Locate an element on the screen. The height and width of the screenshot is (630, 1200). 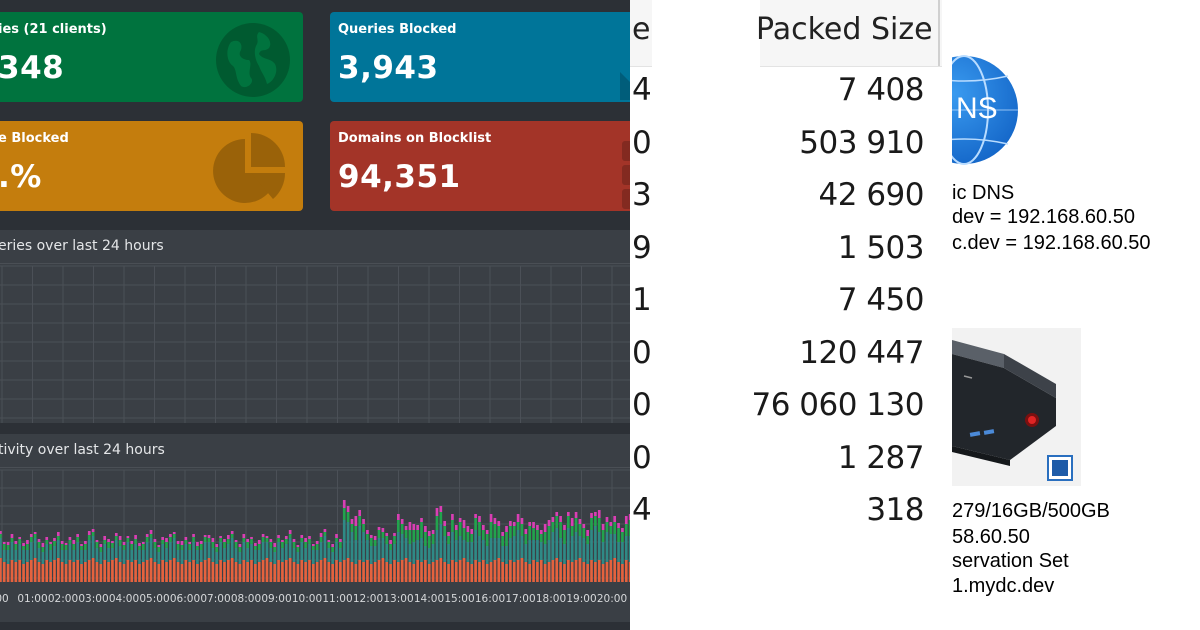
total-queries-card: ies (21 clients) 348 is located at coordinates (151, 57).